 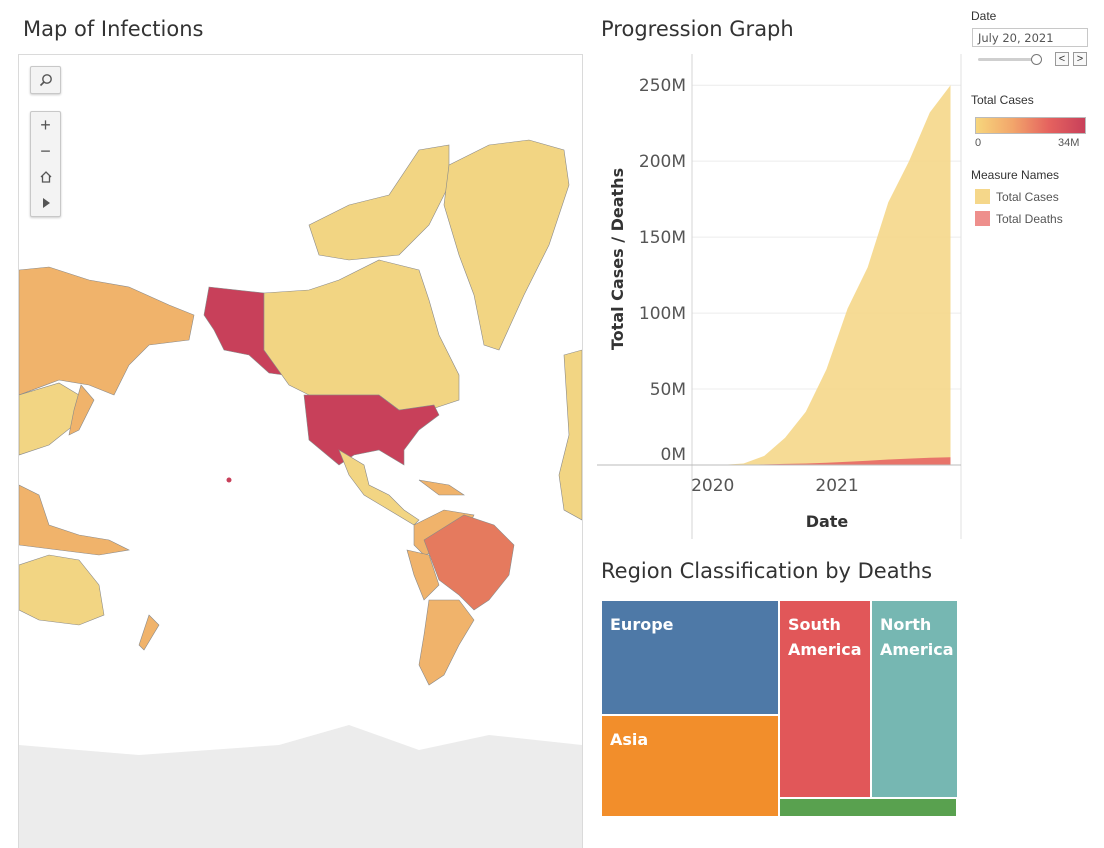 What do you see at coordinates (1029, 218) in the screenshot?
I see `legend-label: Total Deaths` at bounding box center [1029, 218].